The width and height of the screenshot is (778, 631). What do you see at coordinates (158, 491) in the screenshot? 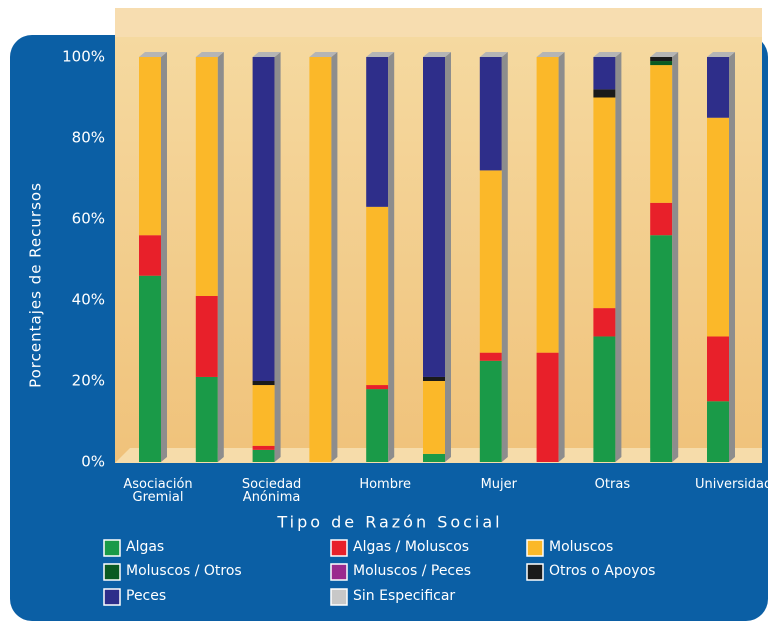
I see `x-tick-label: Asociación Gremial` at bounding box center [158, 491].